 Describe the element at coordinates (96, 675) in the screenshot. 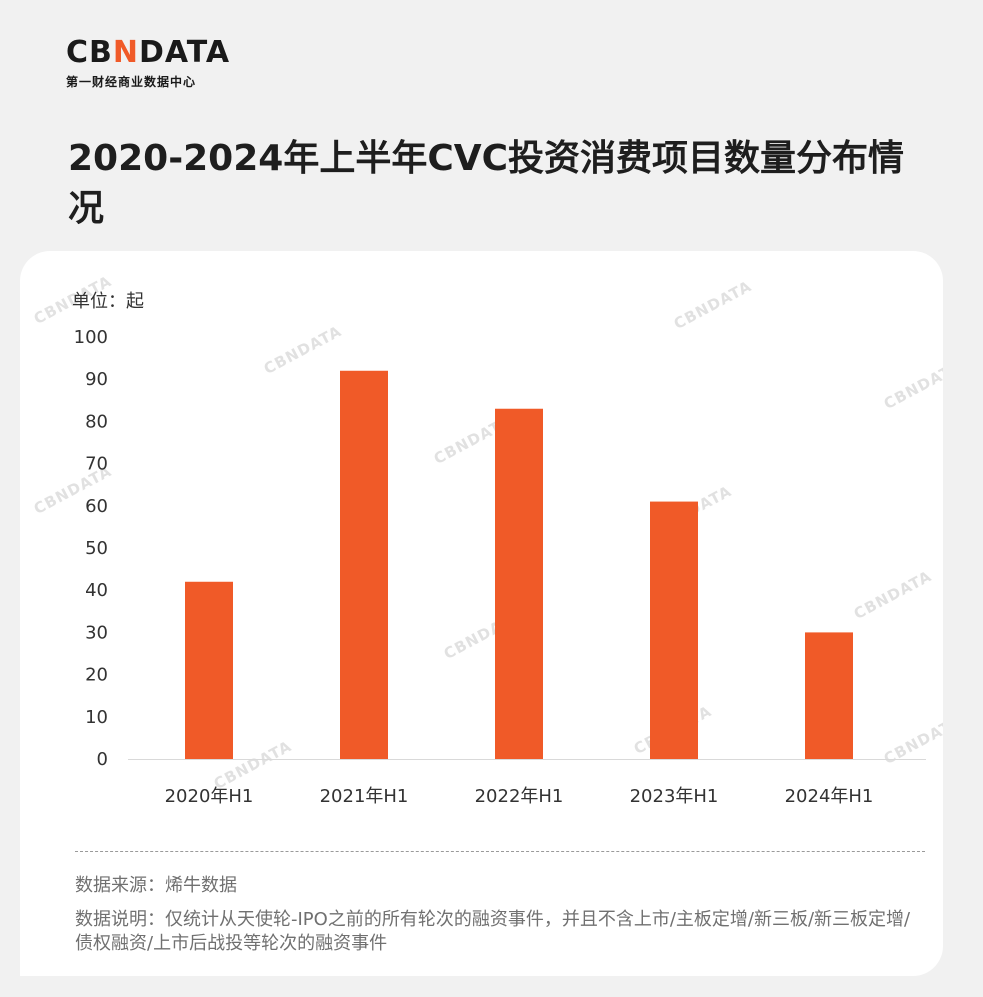

I see `y-tick-label: 20` at that location.